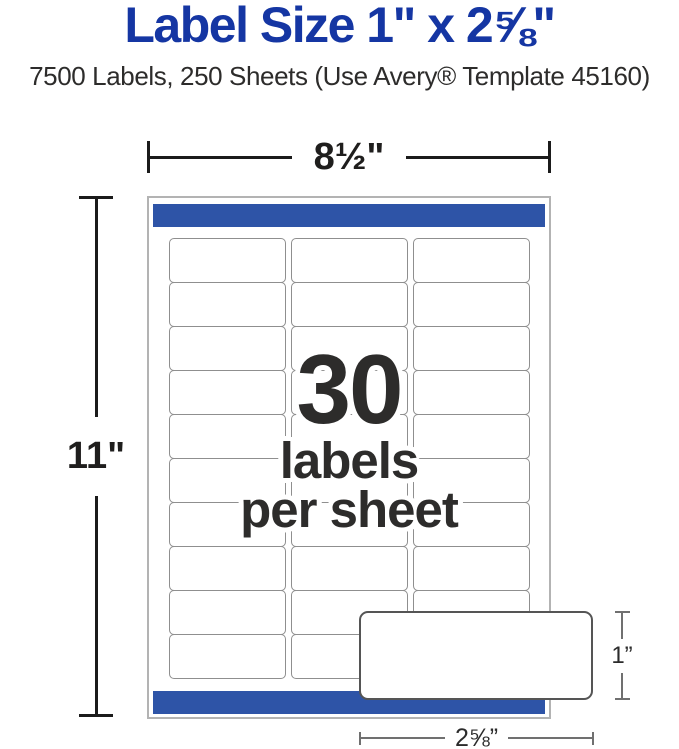  I want to click on per-sheet-word: per sheet, so click(349, 509).